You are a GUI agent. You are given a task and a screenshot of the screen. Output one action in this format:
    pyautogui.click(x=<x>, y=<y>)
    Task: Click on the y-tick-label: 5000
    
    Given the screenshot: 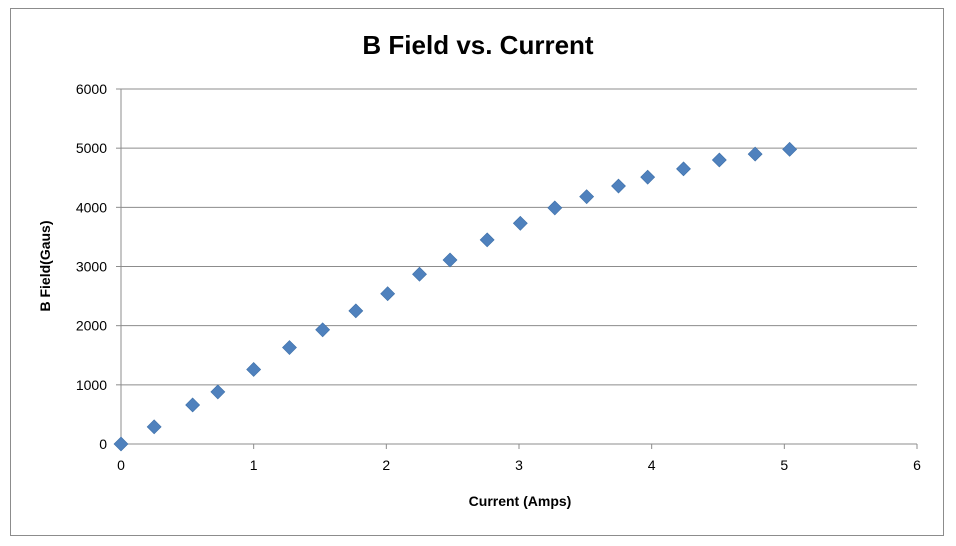 What is the action you would take?
    pyautogui.click(x=91, y=148)
    